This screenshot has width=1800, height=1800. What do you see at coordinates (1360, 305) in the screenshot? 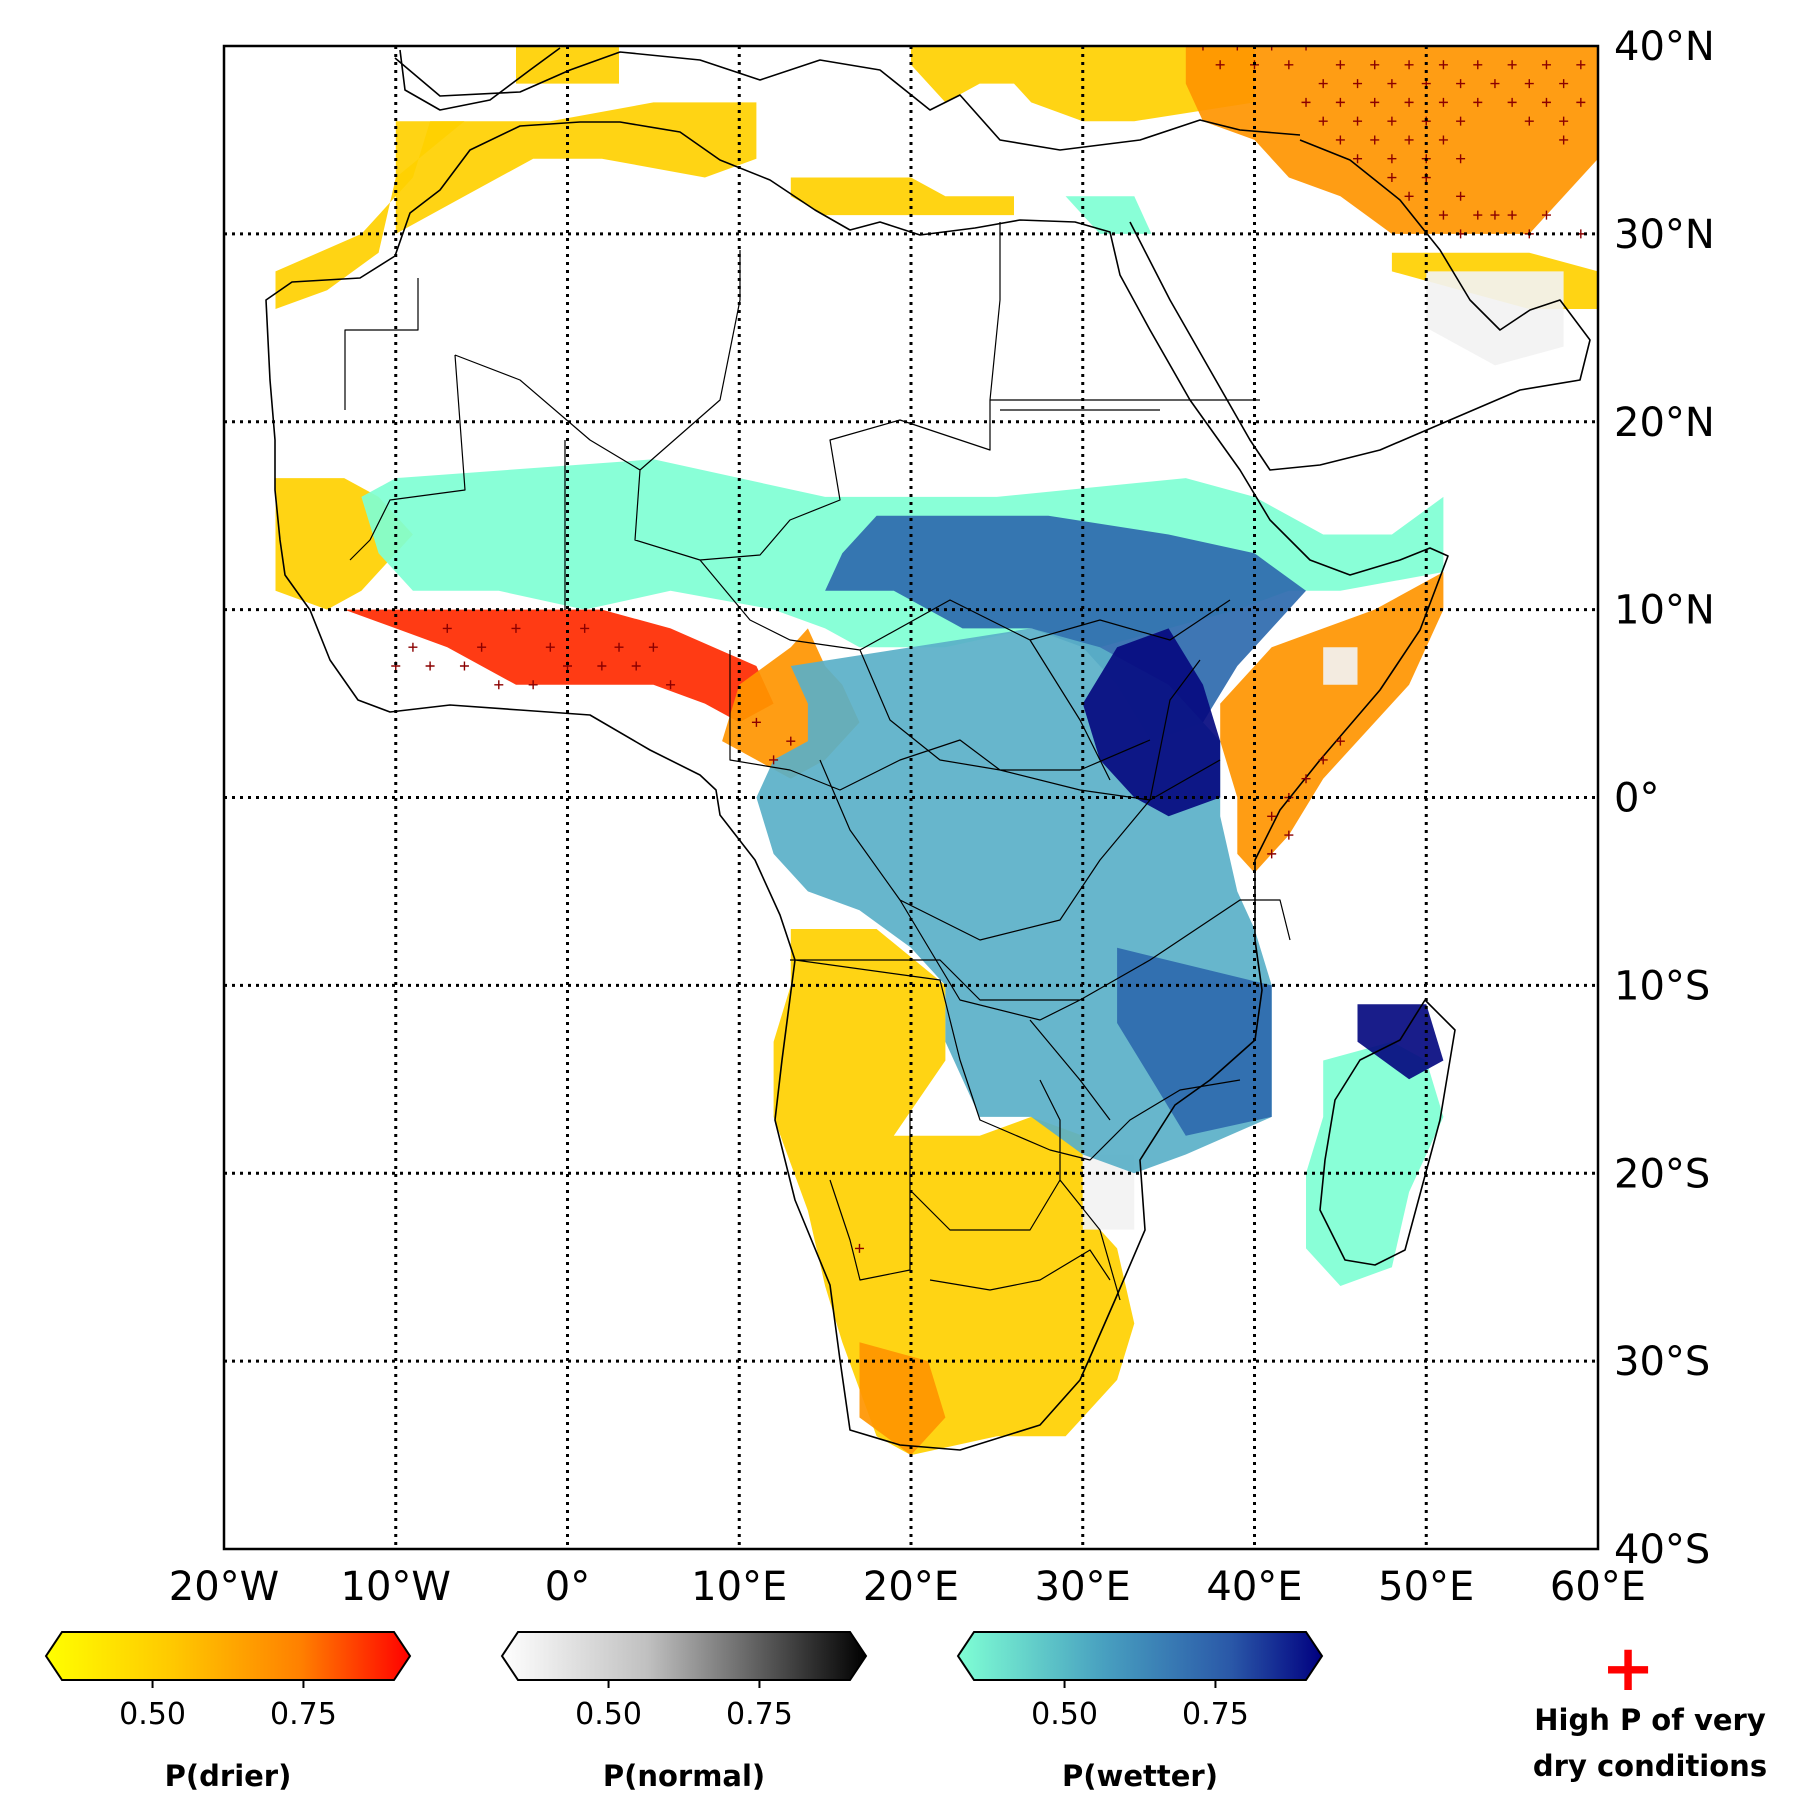
I see `arabia-coastline` at bounding box center [1360, 305].